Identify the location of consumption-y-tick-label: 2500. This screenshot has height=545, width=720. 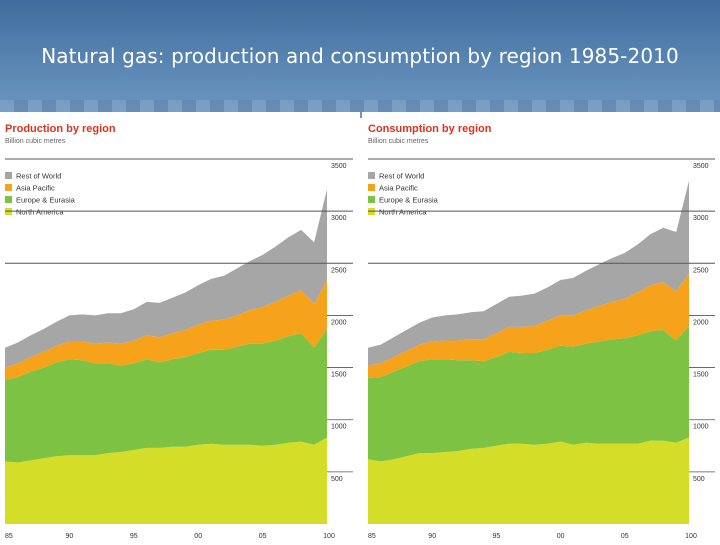
(701, 270).